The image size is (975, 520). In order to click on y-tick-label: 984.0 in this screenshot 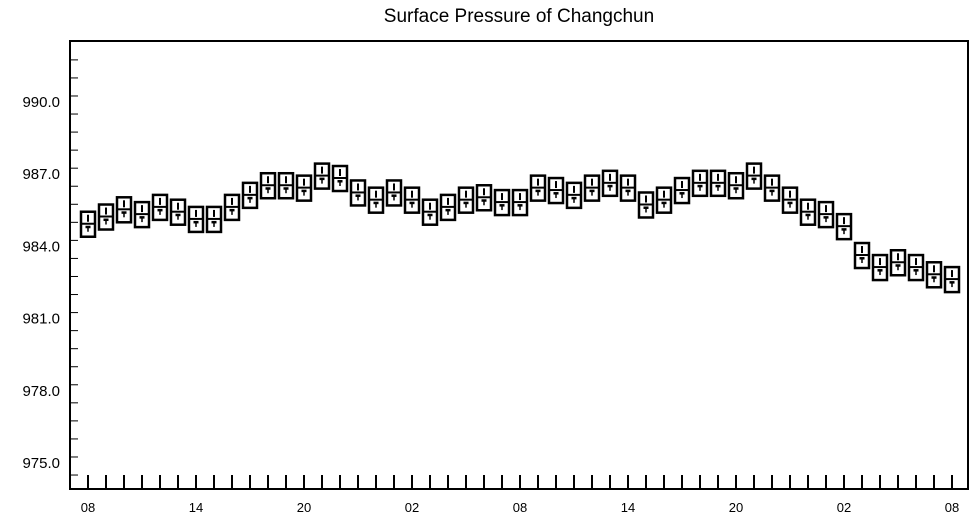, I will do `click(41, 246)`.